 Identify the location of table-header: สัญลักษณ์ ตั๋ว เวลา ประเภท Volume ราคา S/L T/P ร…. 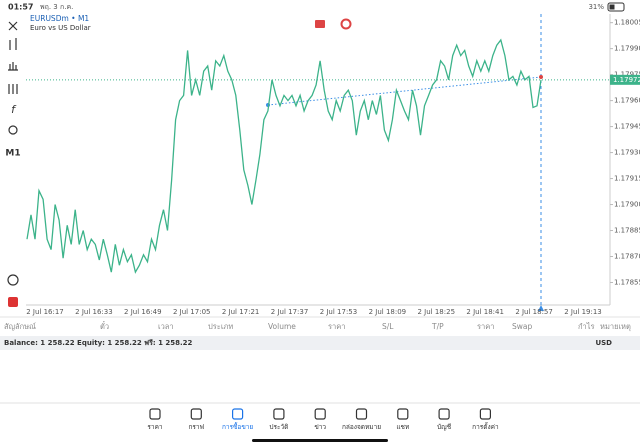
(317, 326).